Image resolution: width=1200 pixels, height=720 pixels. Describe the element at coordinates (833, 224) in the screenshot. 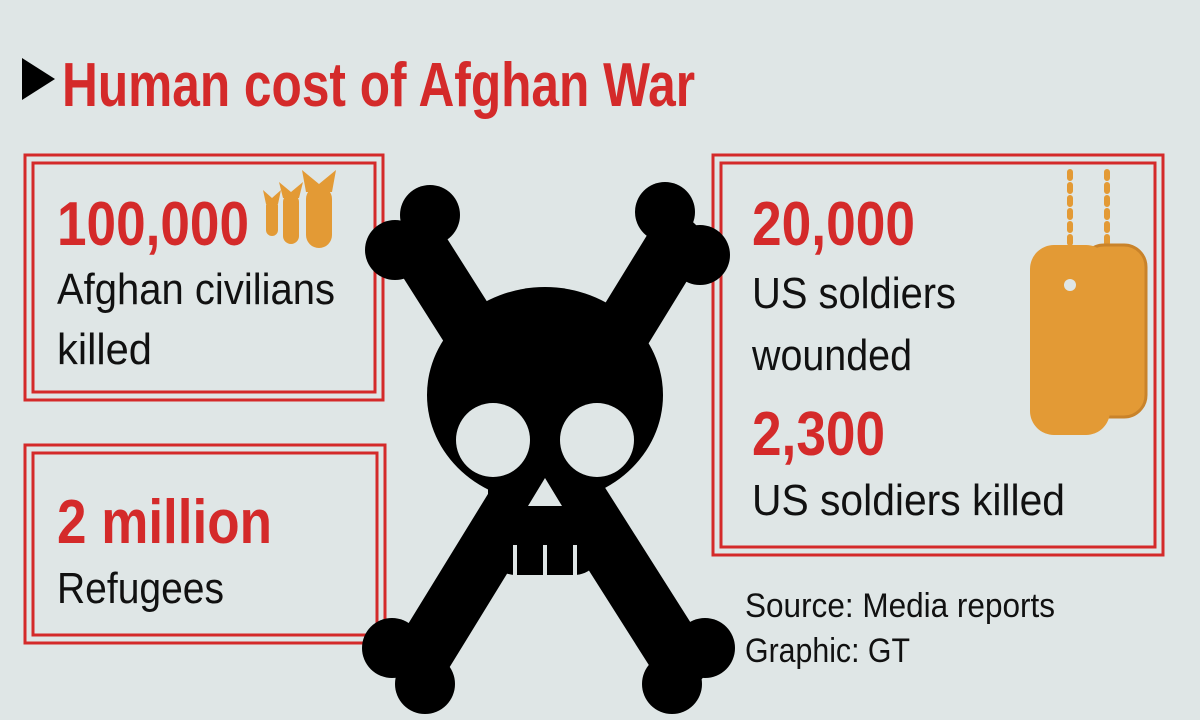

I see `figure: 20,000` at that location.